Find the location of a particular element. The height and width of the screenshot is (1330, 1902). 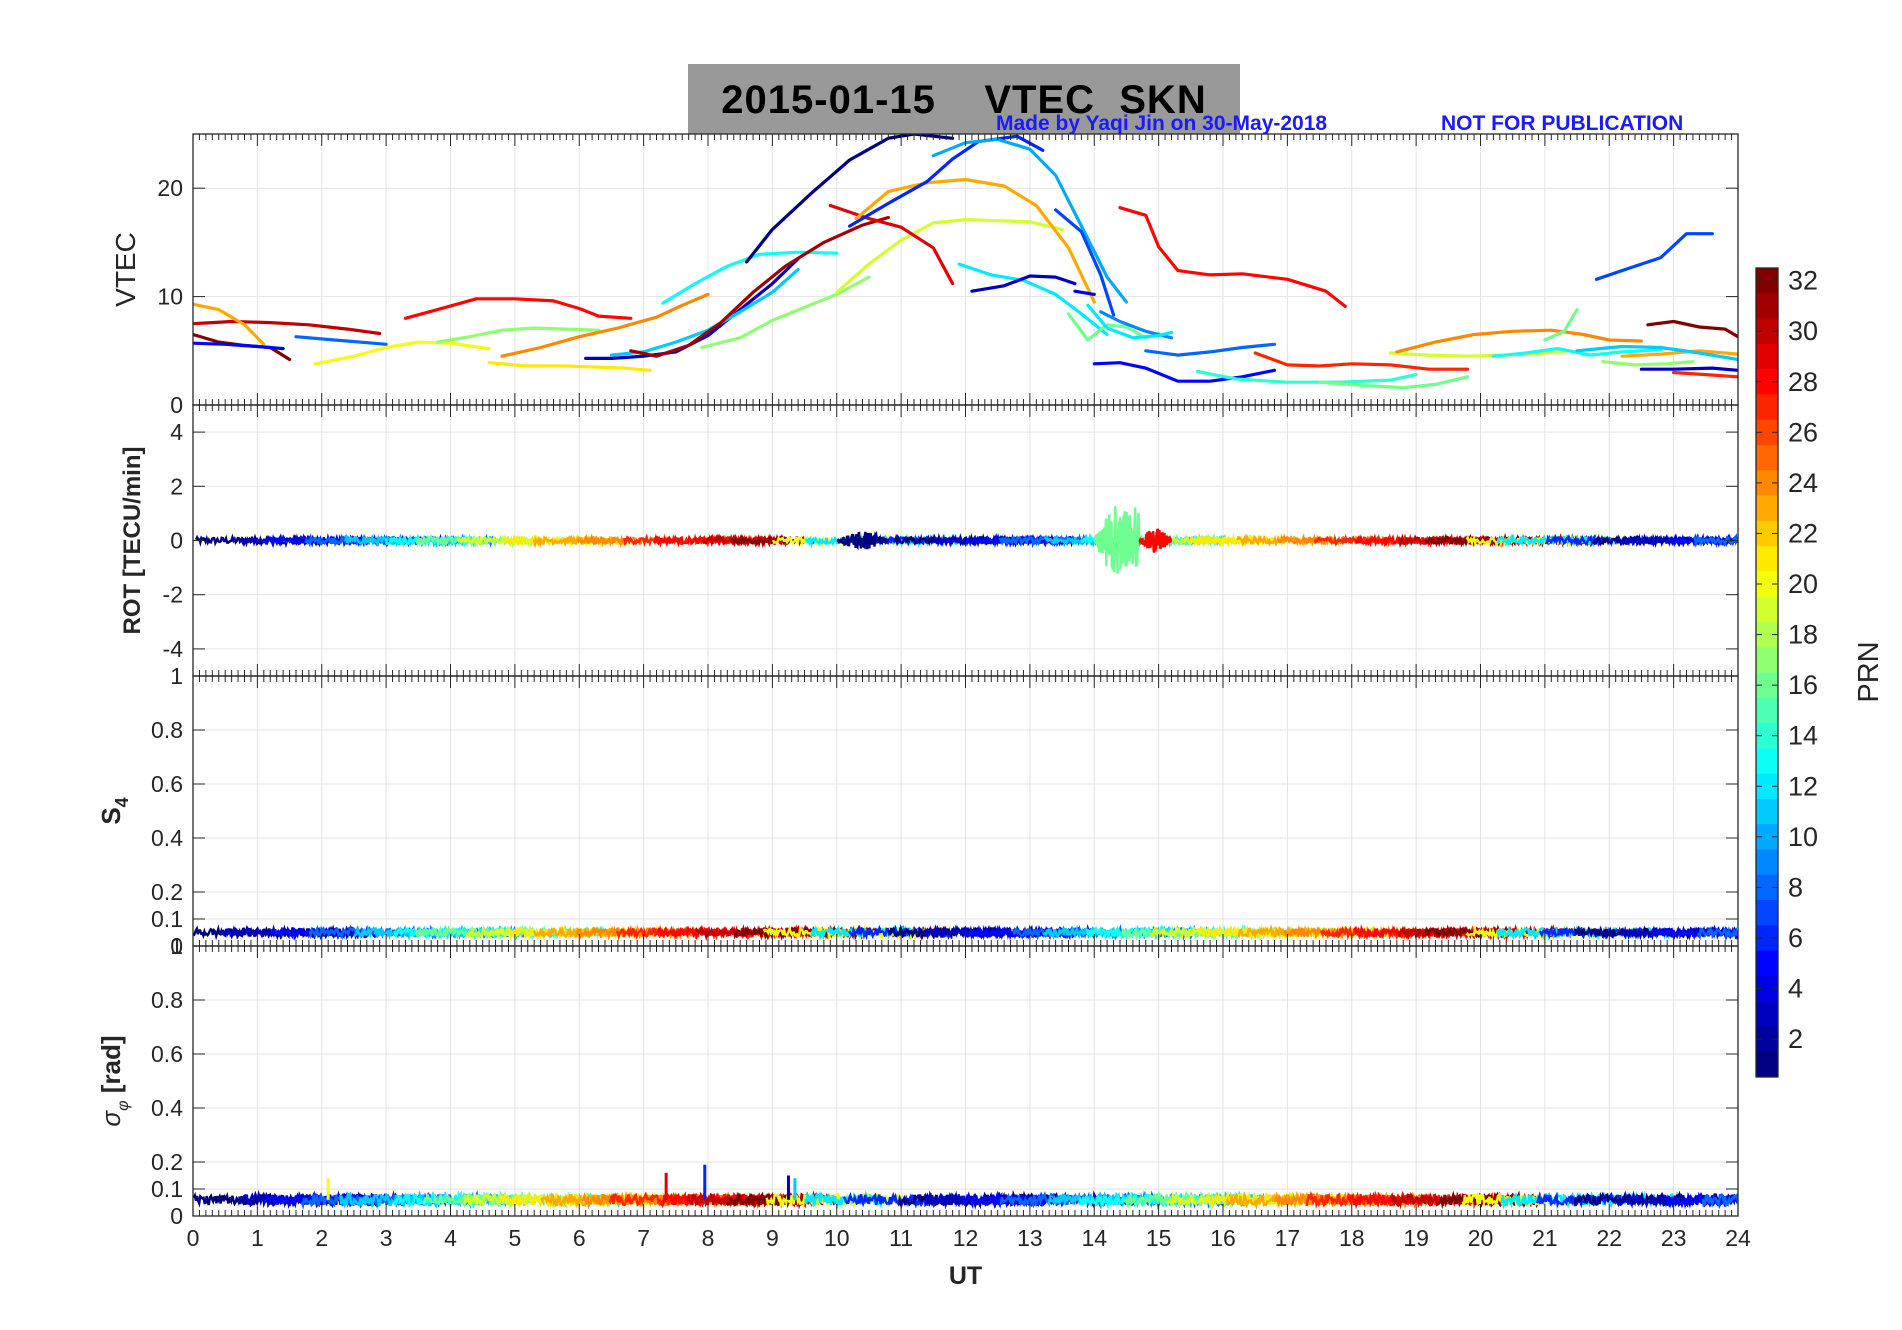

y-tick-label: 0.4 is located at coordinates (167, 1108).